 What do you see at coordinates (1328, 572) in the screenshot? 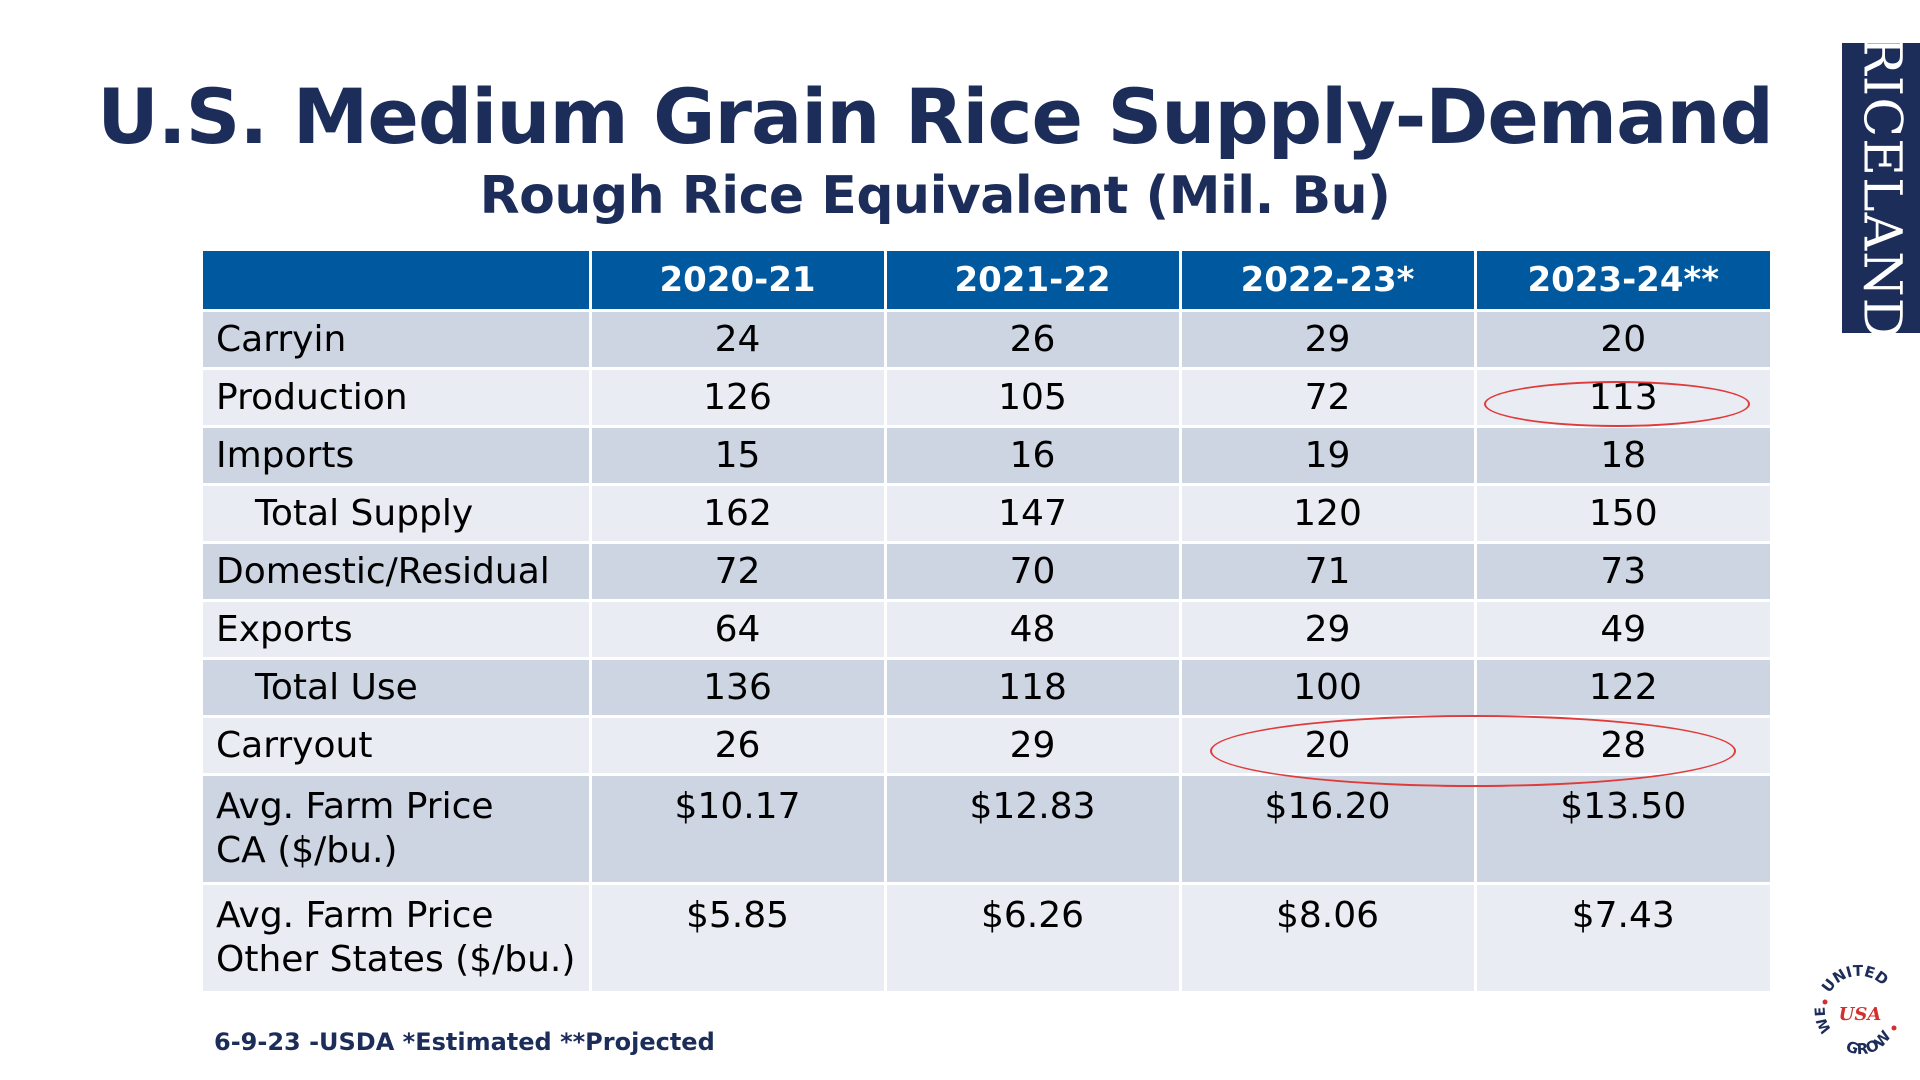
I see `table-cell: 71` at bounding box center [1328, 572].